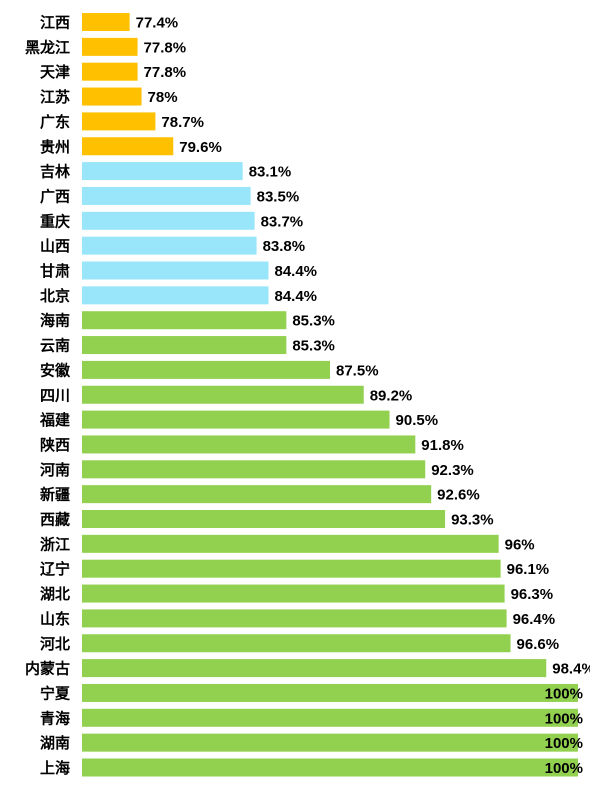  Describe the element at coordinates (278, 196) in the screenshot. I see `value-label: 83.5%` at that location.